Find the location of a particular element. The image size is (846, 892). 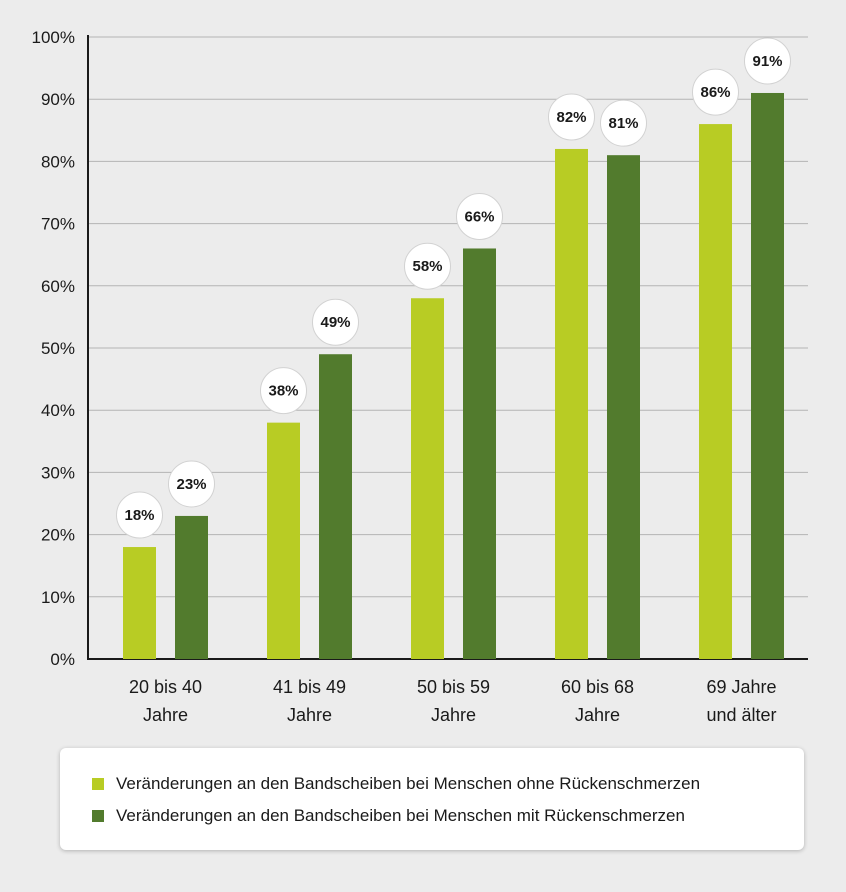

data-label: 49% is located at coordinates (335, 322).